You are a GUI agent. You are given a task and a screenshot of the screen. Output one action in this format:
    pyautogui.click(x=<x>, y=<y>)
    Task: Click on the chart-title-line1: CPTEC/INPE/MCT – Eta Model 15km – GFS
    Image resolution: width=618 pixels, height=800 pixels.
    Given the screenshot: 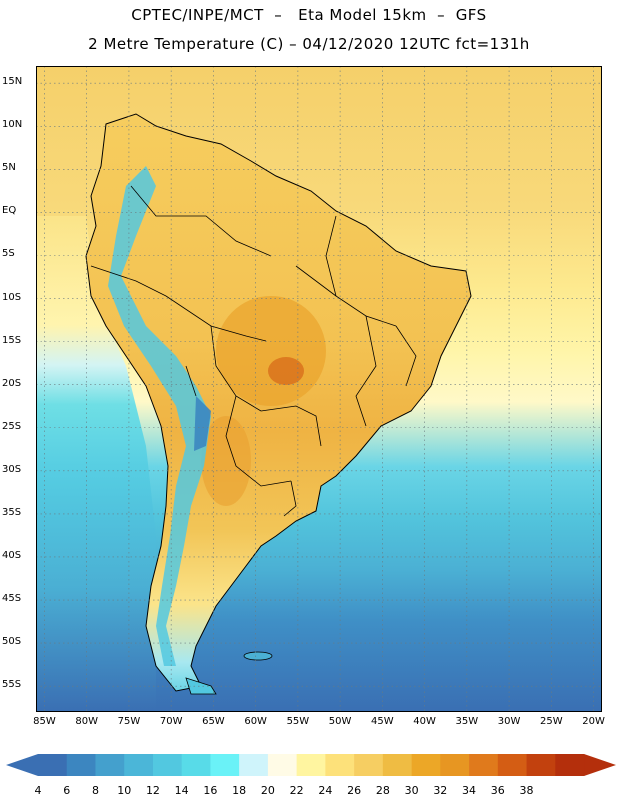 What is the action you would take?
    pyautogui.click(x=309, y=15)
    